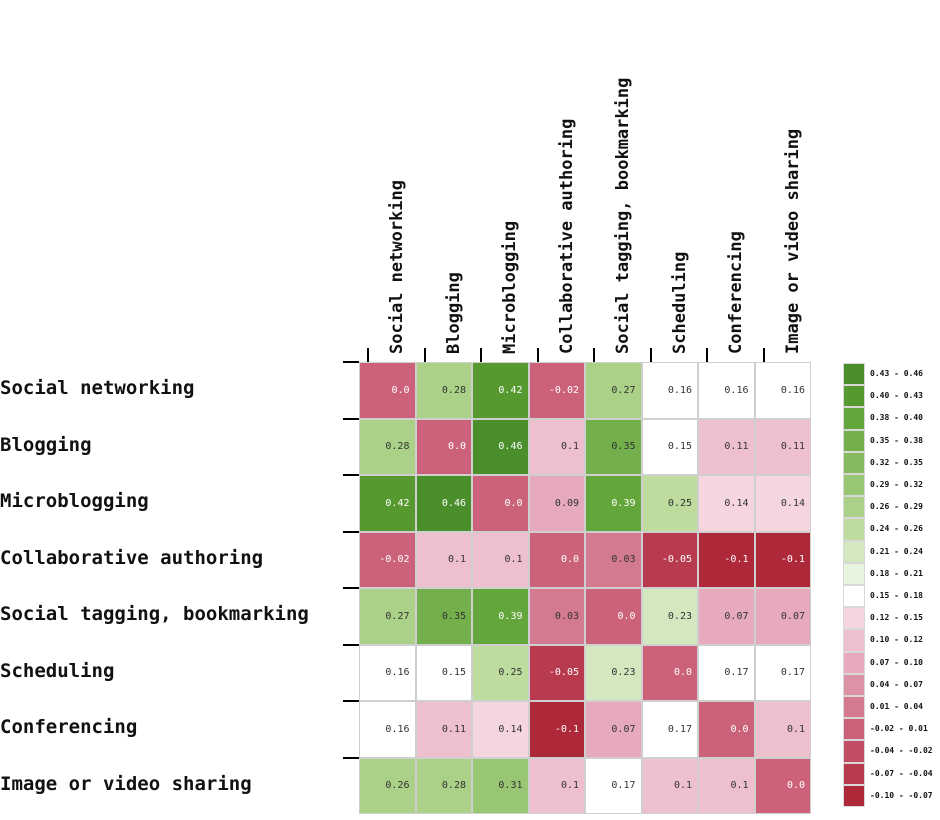 The width and height of the screenshot is (940, 820). What do you see at coordinates (126, 783) in the screenshot?
I see `row-label: Image or video sharing` at bounding box center [126, 783].